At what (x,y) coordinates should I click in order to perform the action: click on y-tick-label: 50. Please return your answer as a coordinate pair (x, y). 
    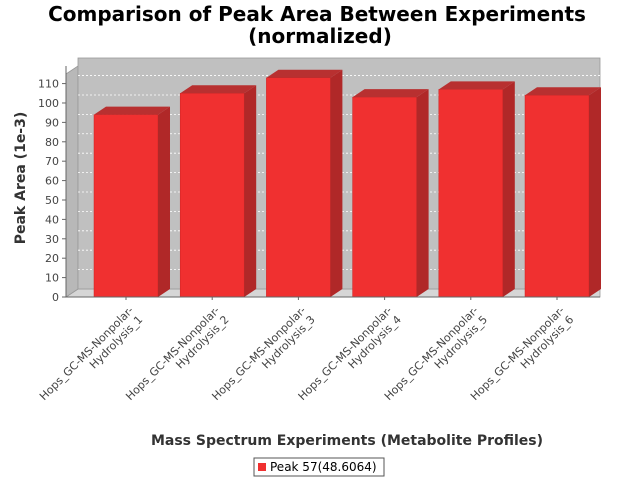
    Looking at the image, I should click on (52, 200).